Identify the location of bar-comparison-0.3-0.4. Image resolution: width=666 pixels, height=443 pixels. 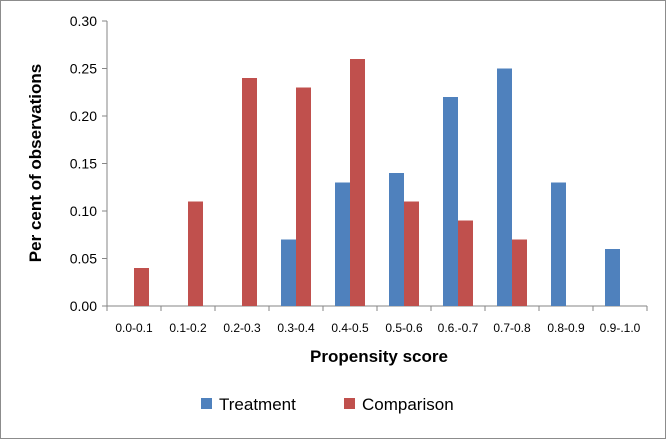
(303, 196).